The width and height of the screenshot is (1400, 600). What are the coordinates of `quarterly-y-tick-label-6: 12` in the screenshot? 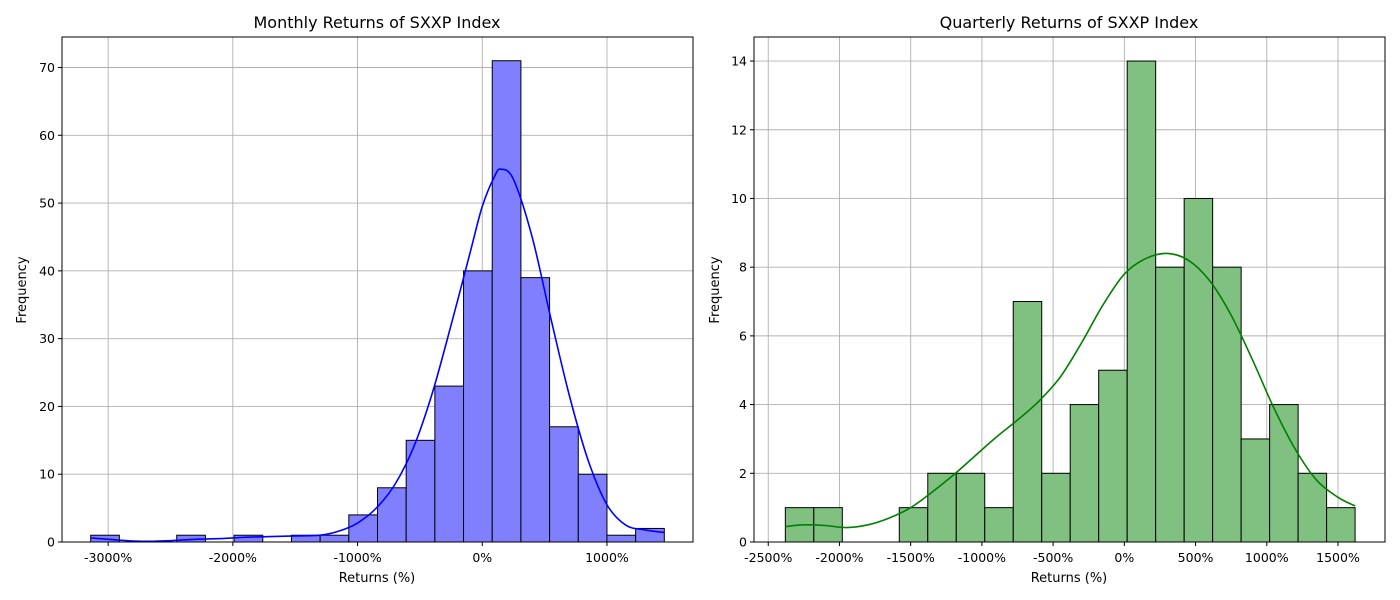 It's located at (739, 129).